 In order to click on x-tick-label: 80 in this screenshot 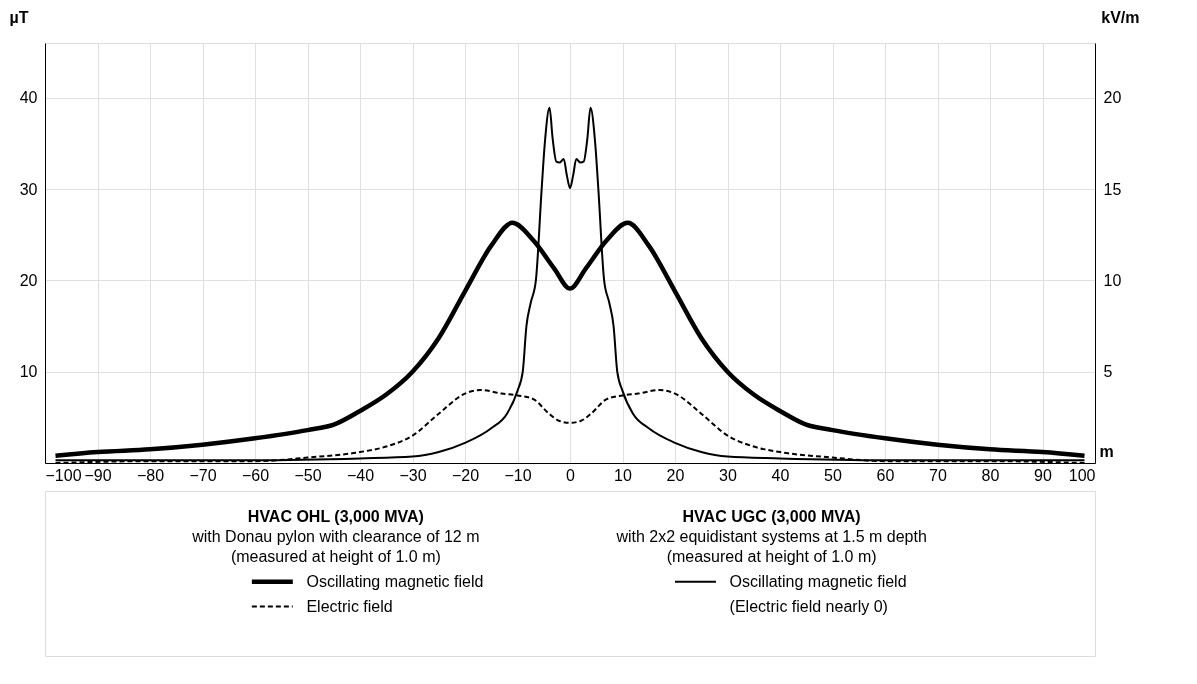, I will do `click(990, 475)`.